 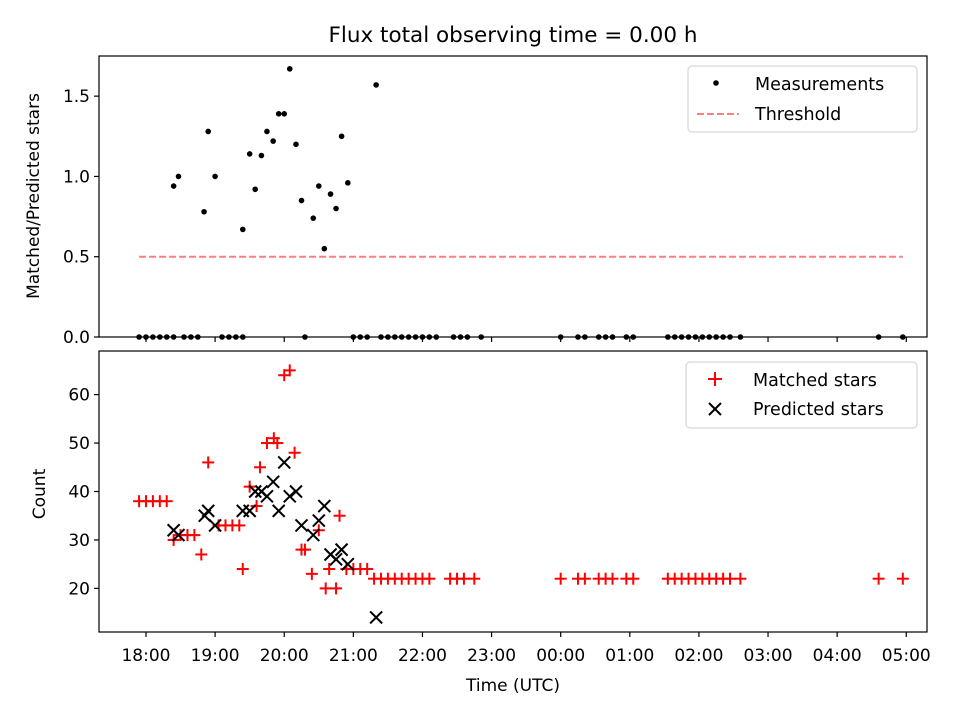 What do you see at coordinates (215, 656) in the screenshot?
I see `x-tick-label: 19:00` at bounding box center [215, 656].